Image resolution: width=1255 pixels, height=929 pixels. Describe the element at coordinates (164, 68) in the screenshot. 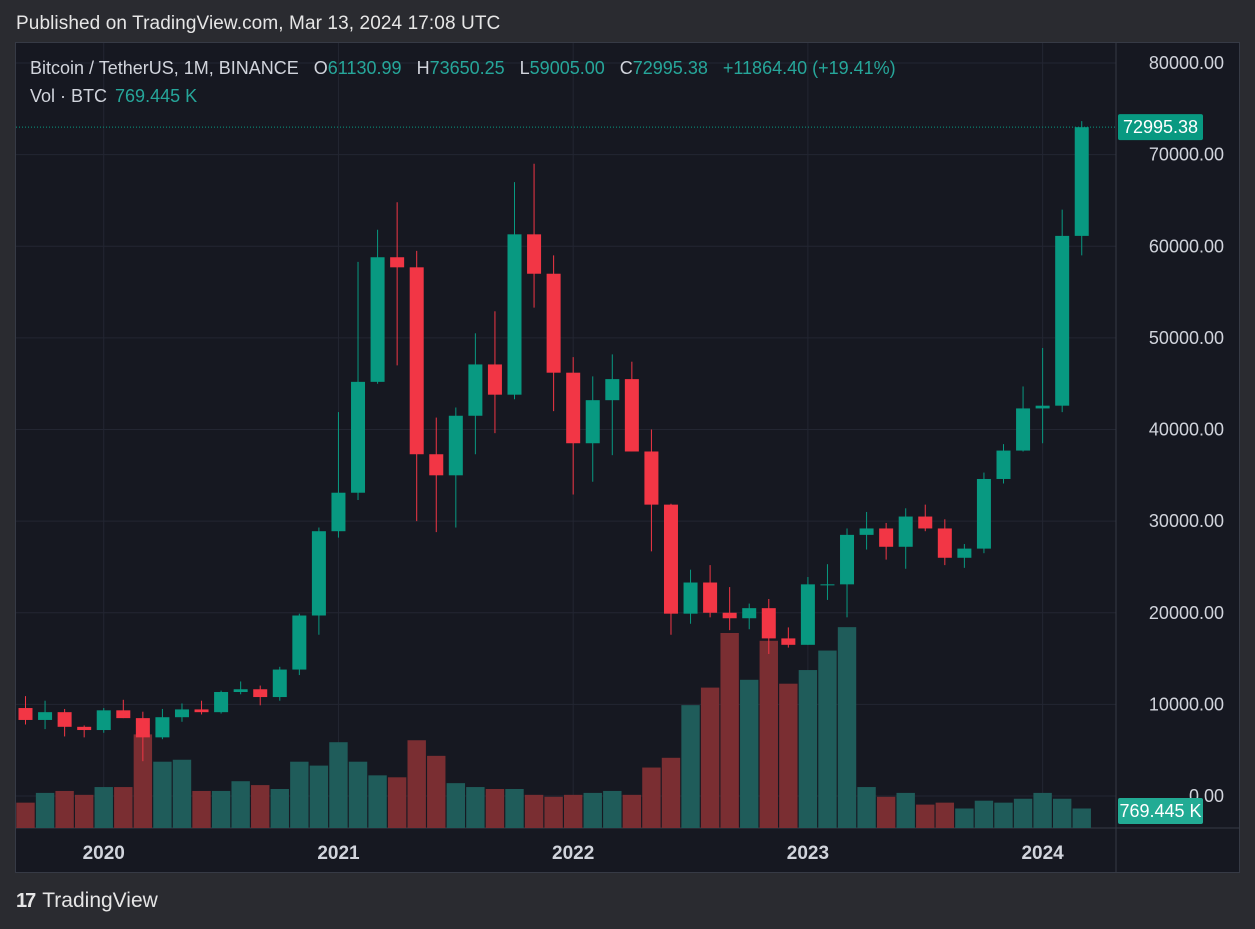

I see `symbol-label: Bitcoin / TetherUS, 1M, BINANCE` at that location.